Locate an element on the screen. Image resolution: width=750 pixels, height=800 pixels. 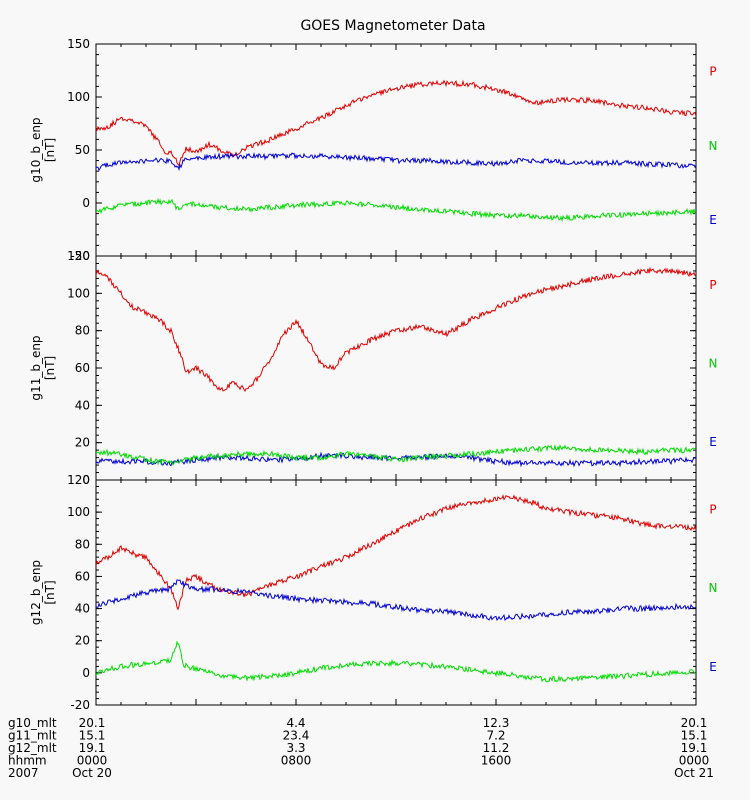
footer-cell: 1600 is located at coordinates (496, 761).